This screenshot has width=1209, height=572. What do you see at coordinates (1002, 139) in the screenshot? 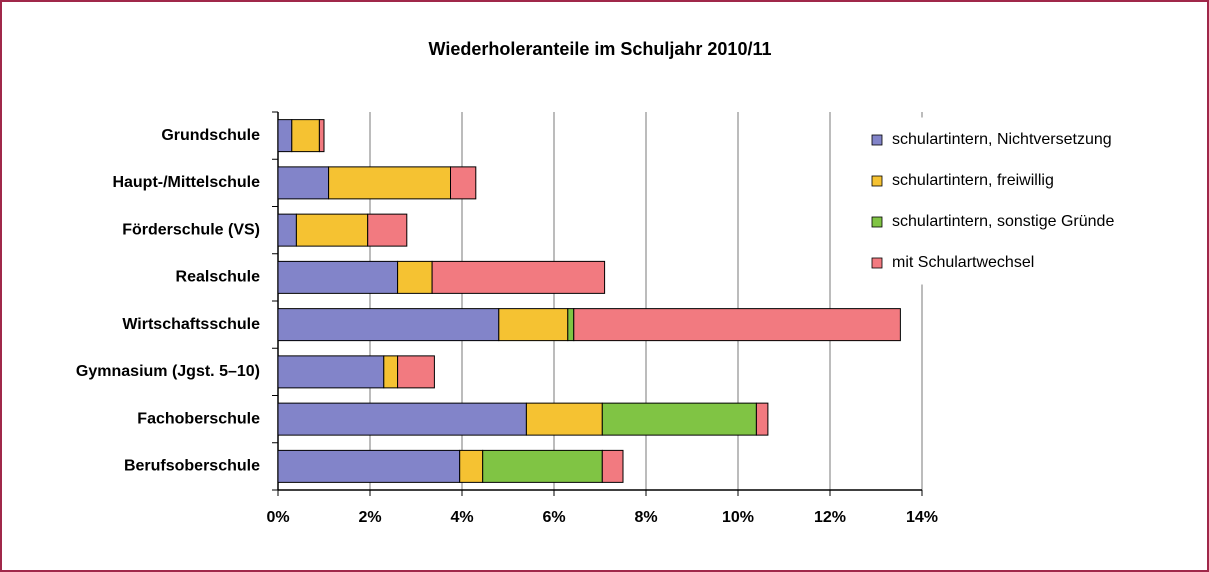
I see `legend-label: schulartintern, Nichtversetzung` at bounding box center [1002, 139].